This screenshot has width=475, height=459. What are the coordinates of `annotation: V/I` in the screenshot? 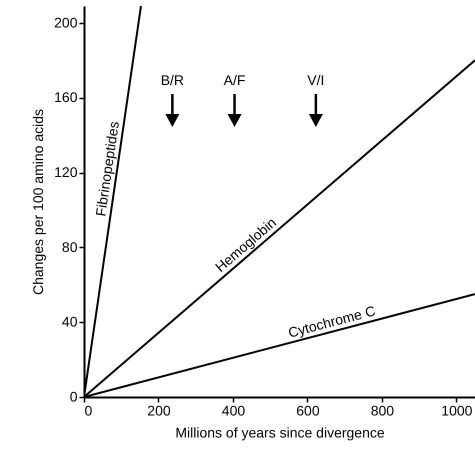 It's located at (315, 80).